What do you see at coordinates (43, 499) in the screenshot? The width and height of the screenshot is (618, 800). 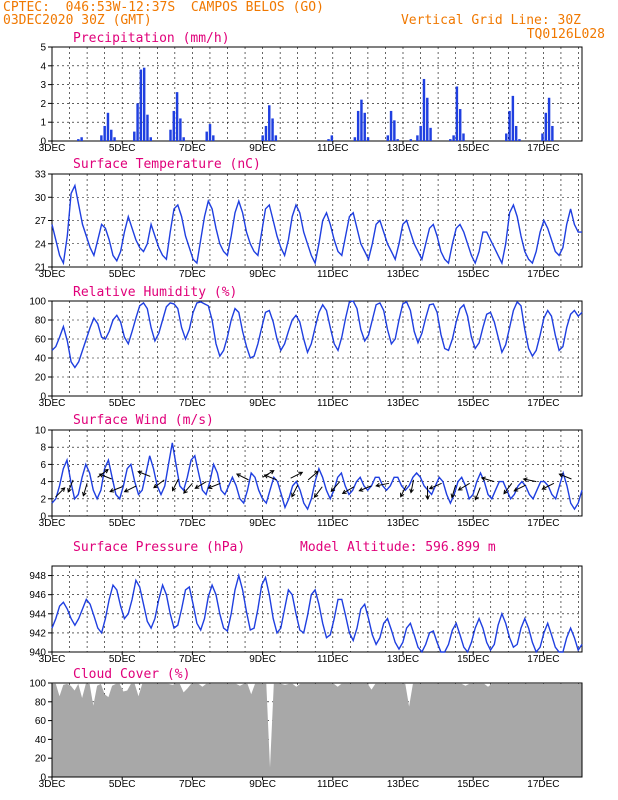 I see `y-tick-label: 2` at bounding box center [43, 499].